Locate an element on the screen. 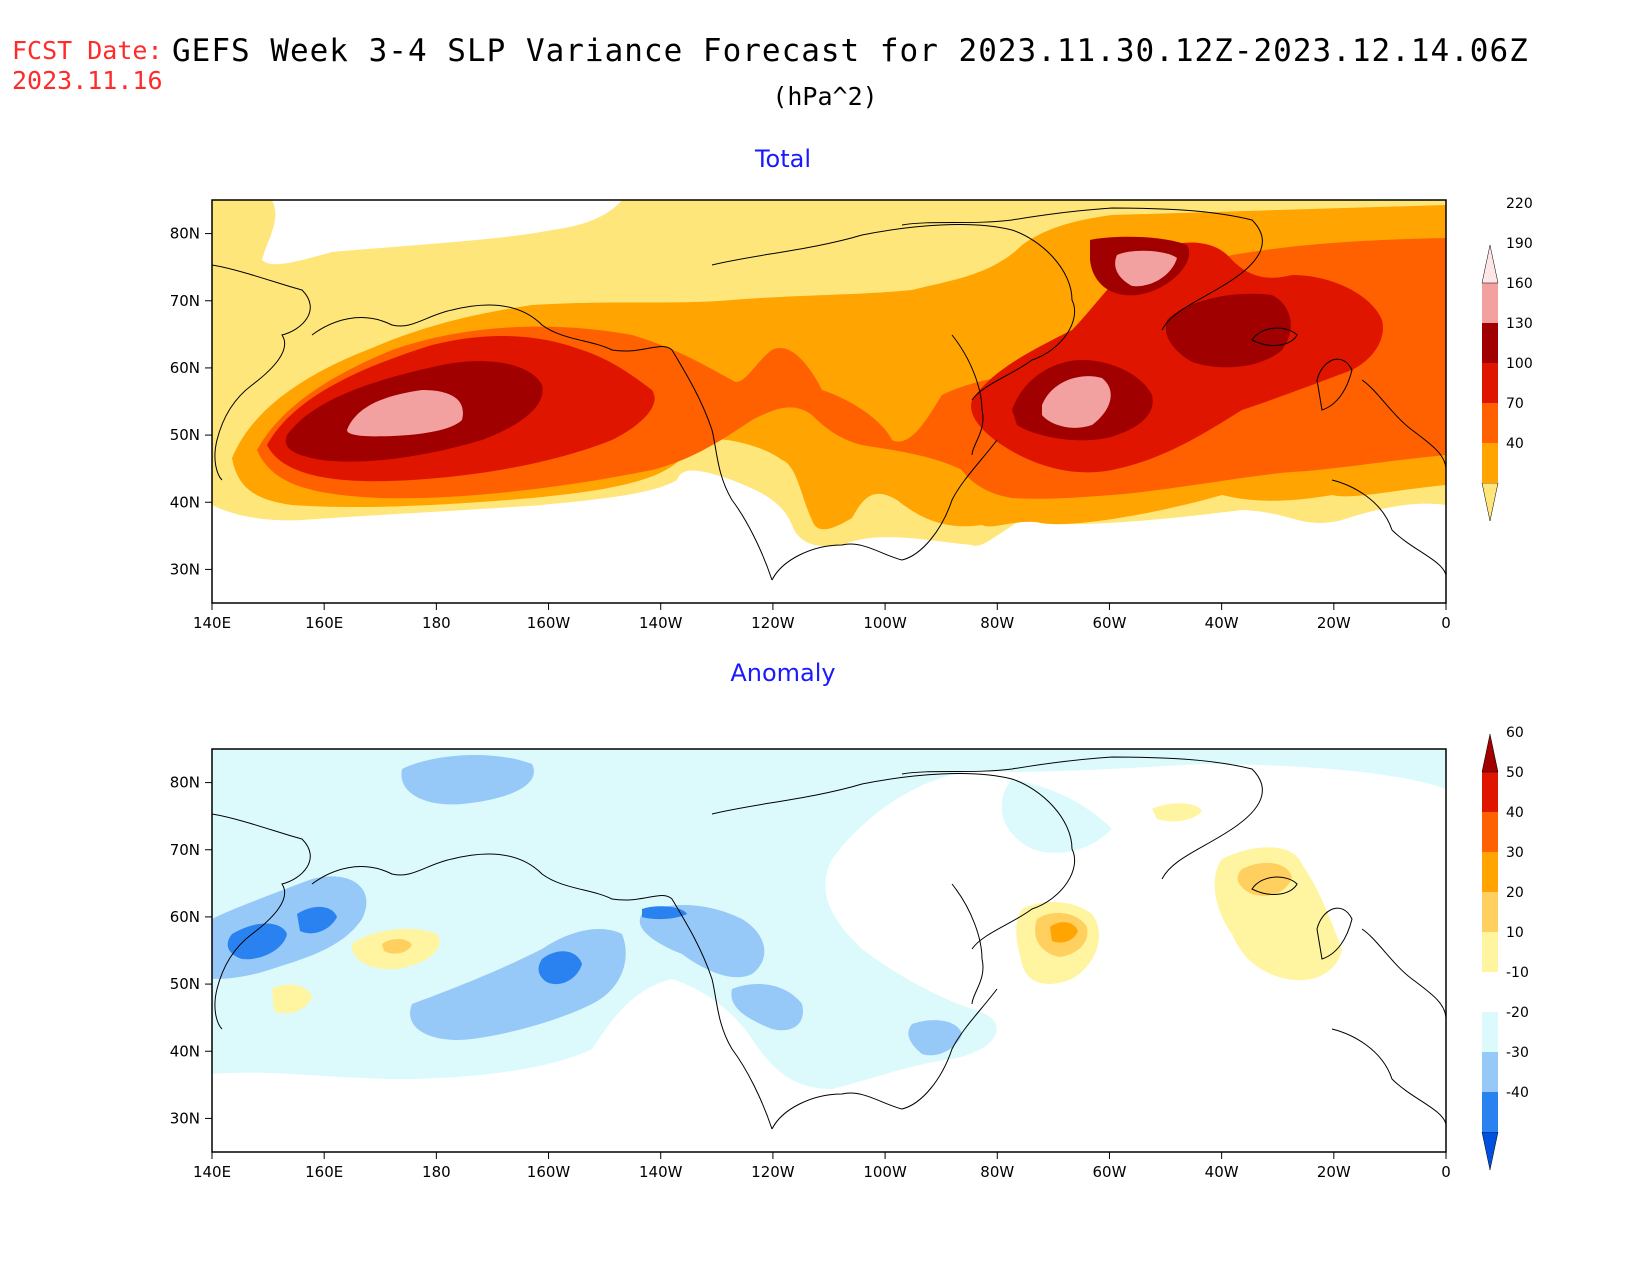  anomaly-contour-pos30-lab is located at coordinates (1064, 932).